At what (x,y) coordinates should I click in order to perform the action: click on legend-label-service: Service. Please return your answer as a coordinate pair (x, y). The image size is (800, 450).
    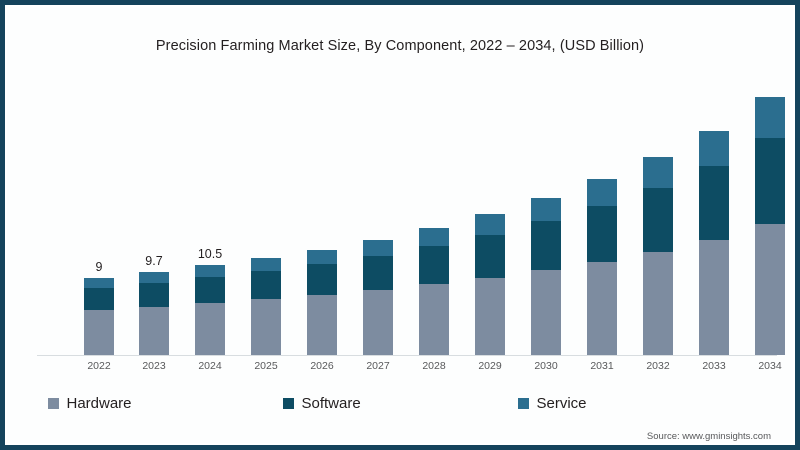
    Looking at the image, I should click on (561, 403).